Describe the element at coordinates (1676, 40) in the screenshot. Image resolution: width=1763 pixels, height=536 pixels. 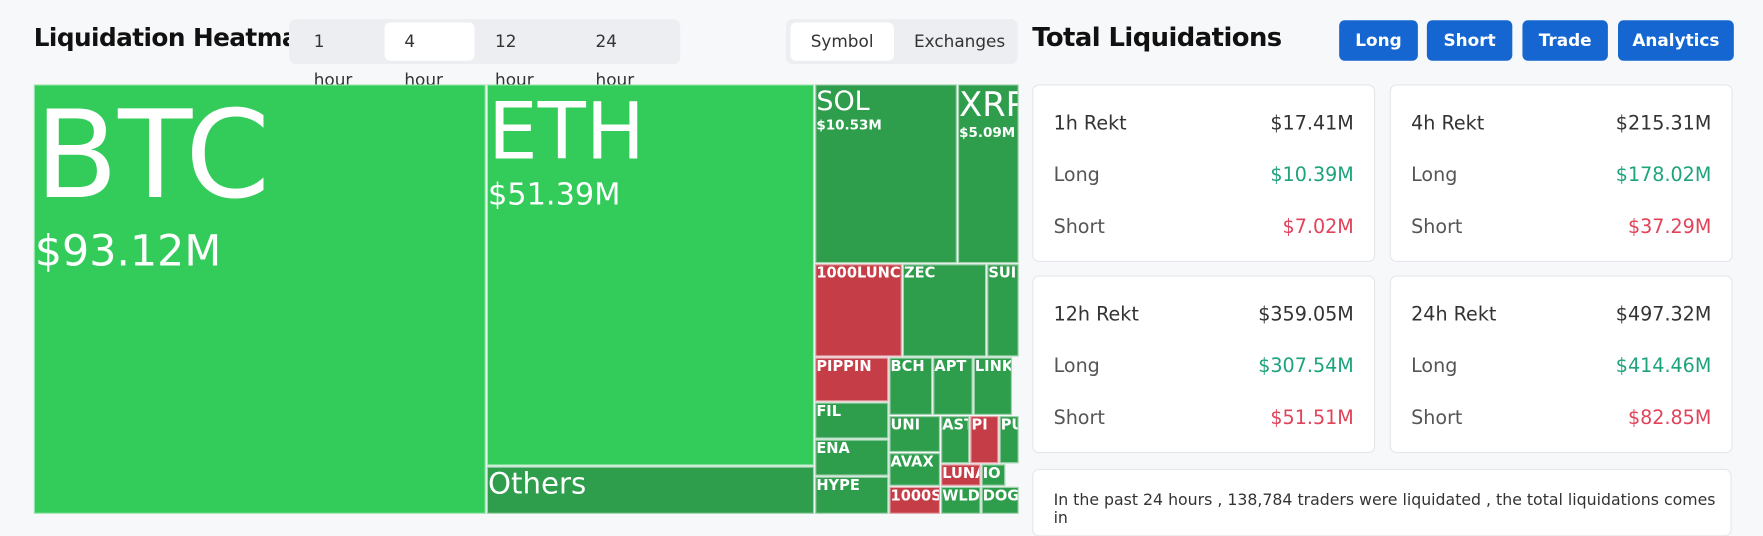
I see `button: Analytics` at that location.